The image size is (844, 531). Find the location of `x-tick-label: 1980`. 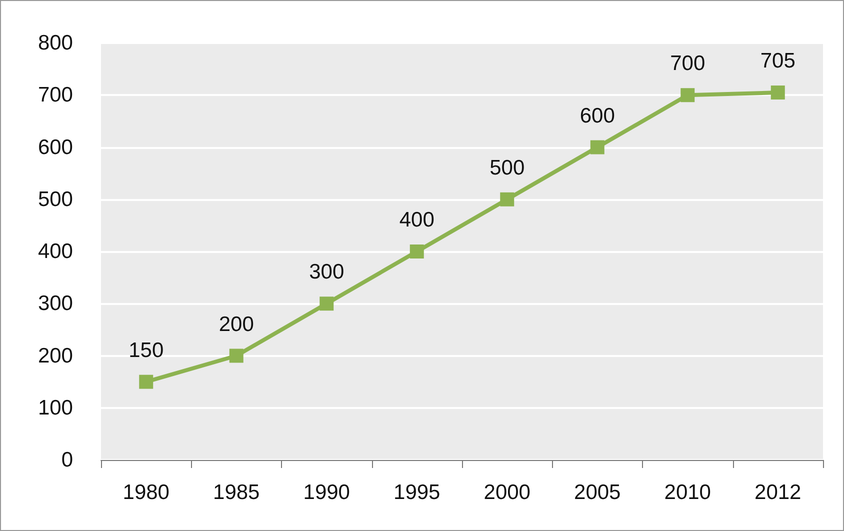

x-tick-label: 1980 is located at coordinates (146, 492).